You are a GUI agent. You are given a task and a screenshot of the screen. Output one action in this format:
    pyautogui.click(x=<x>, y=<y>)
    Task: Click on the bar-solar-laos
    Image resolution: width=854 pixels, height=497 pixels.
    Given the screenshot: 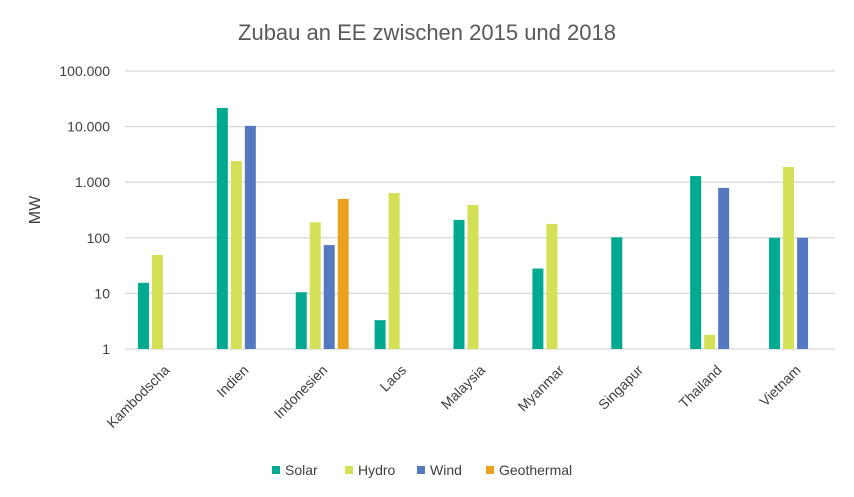 What is the action you would take?
    pyautogui.click(x=380, y=334)
    